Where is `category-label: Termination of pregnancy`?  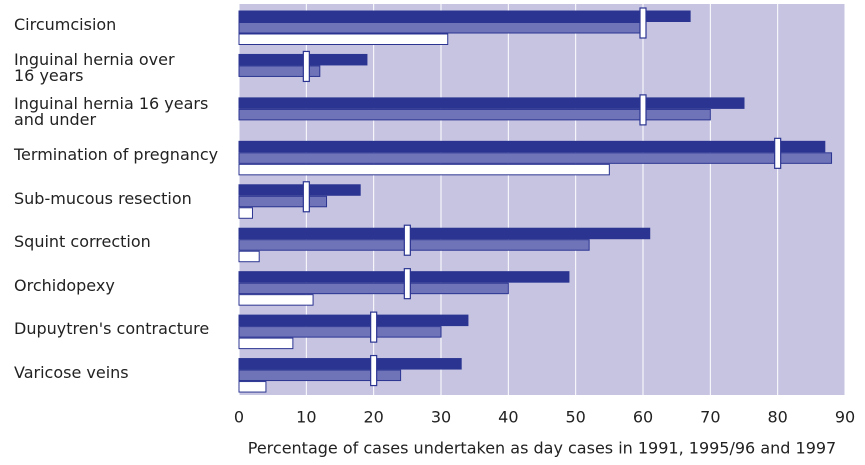 category-label: Termination of pregnancy is located at coordinates (116, 155).